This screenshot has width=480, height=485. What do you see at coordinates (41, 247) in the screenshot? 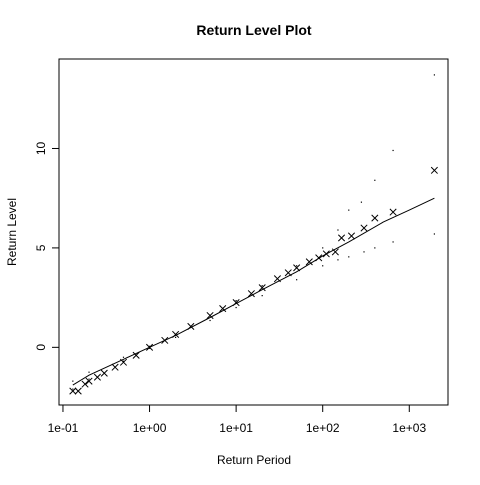
I see `y-tick-label: 5` at bounding box center [41, 247].